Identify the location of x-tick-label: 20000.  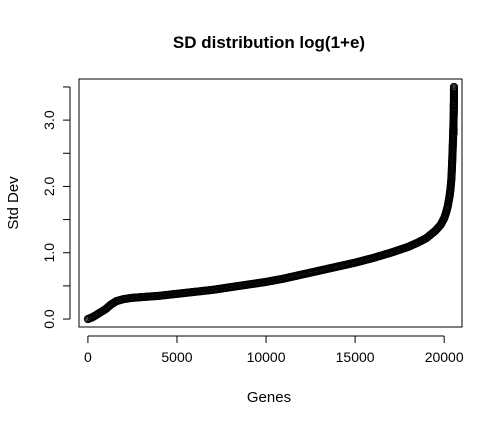
(444, 357).